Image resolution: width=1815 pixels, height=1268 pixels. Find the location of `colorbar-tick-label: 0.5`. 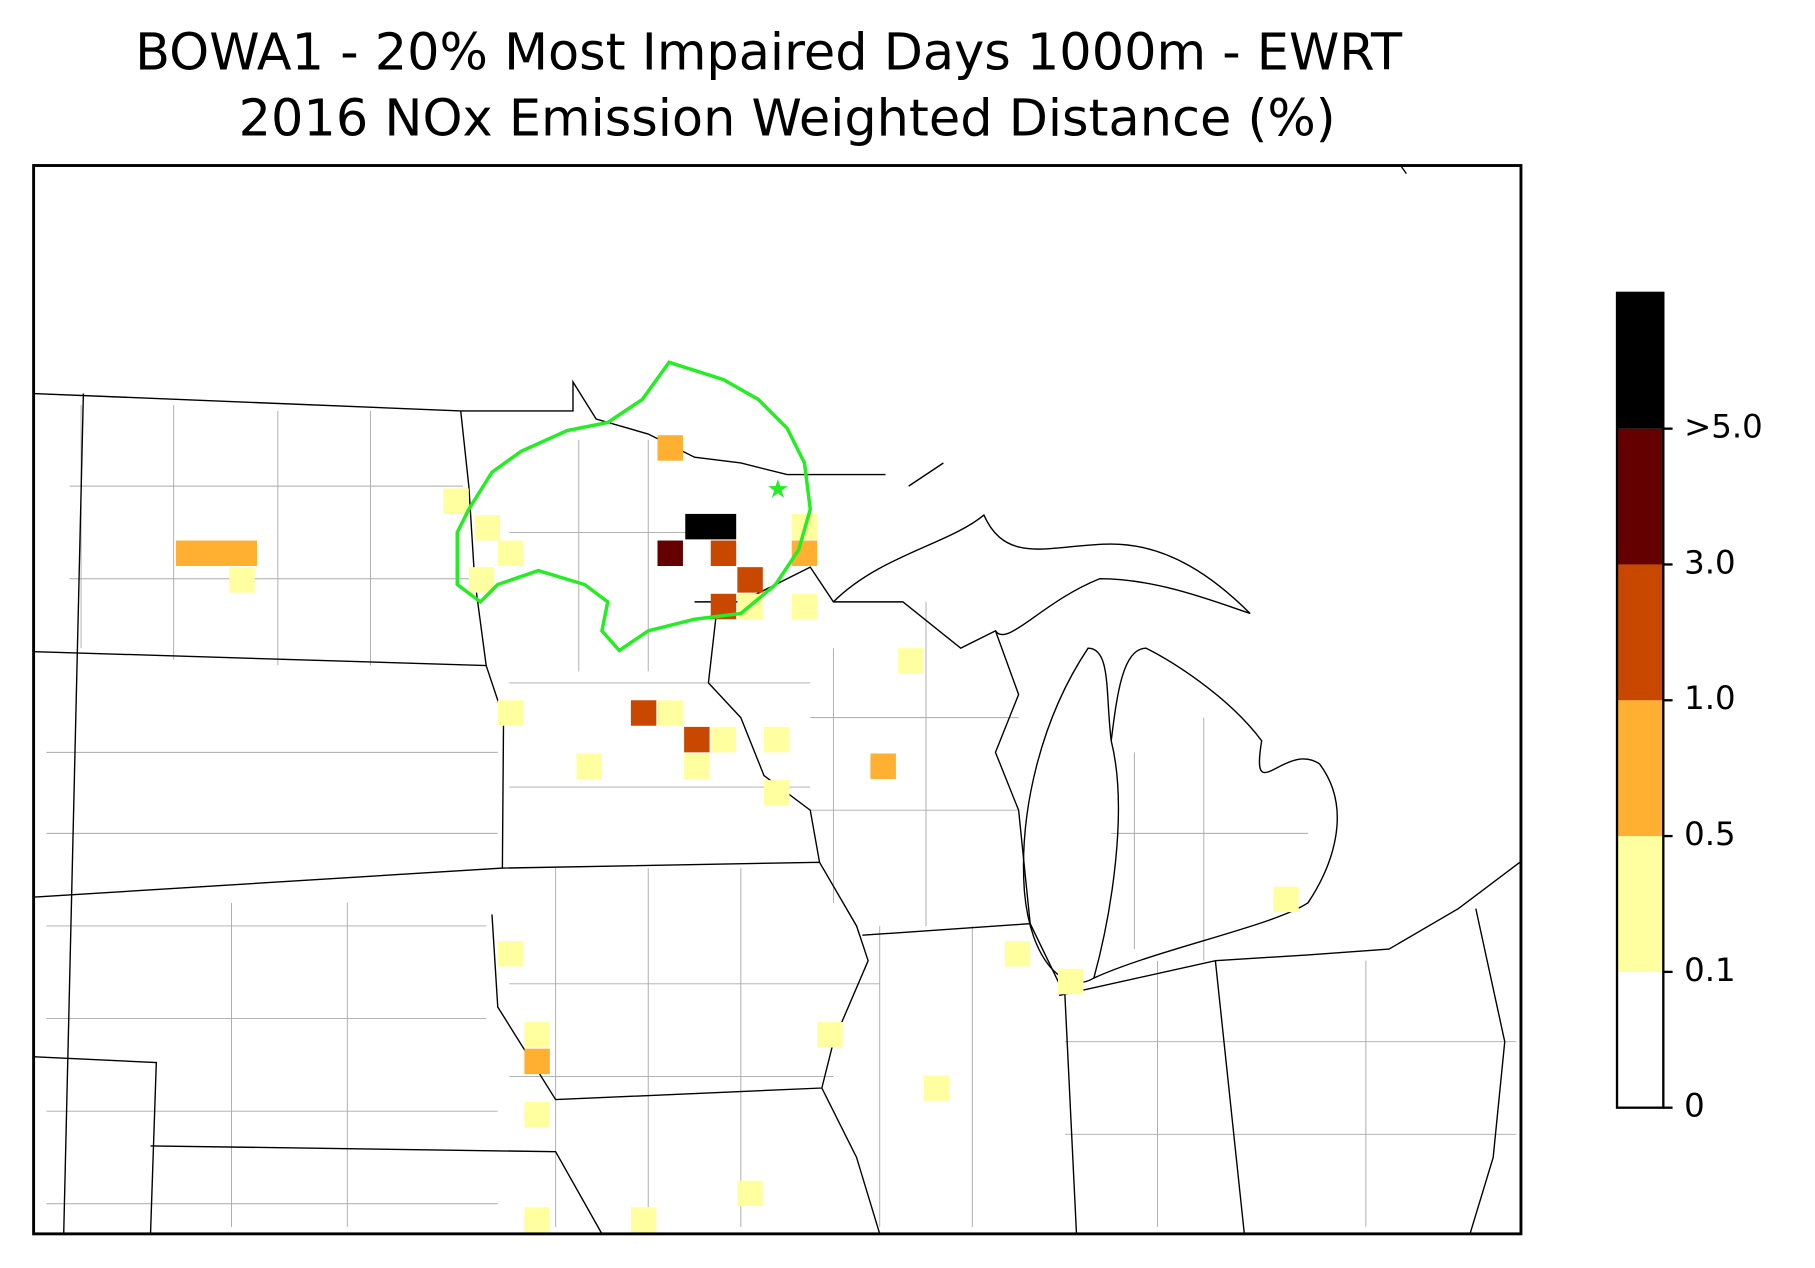

colorbar-tick-label: 0.5 is located at coordinates (1710, 834).